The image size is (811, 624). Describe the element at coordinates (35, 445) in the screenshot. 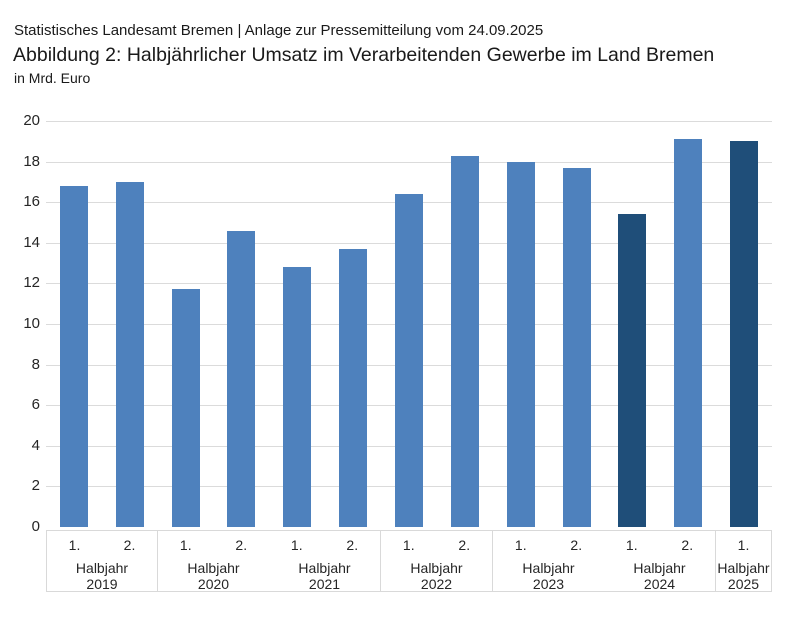

I see `y-axis-tick-label: 4` at that location.